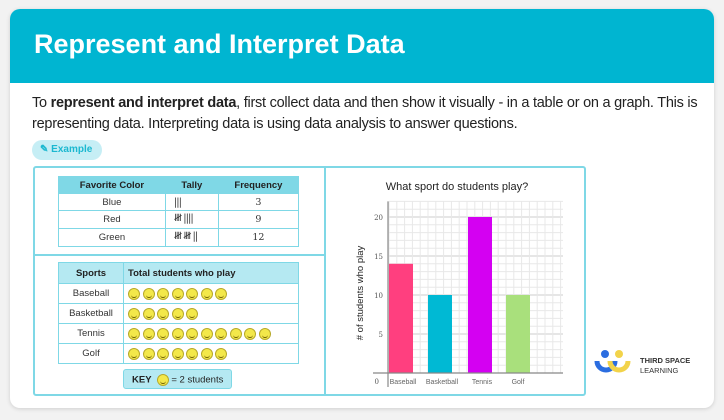  I want to click on intro-bold: represent and interpret data, so click(143, 103).